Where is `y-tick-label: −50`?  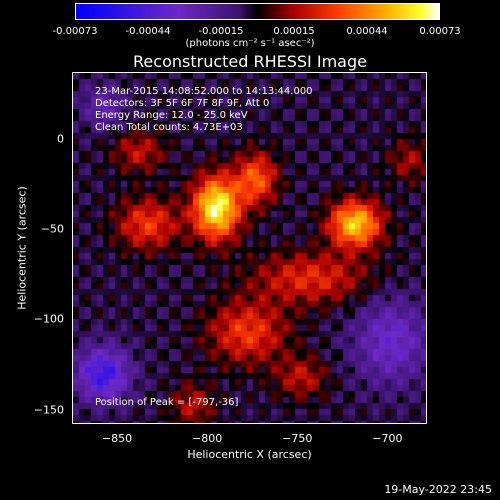
y-tick-label: −50 is located at coordinates (52, 229).